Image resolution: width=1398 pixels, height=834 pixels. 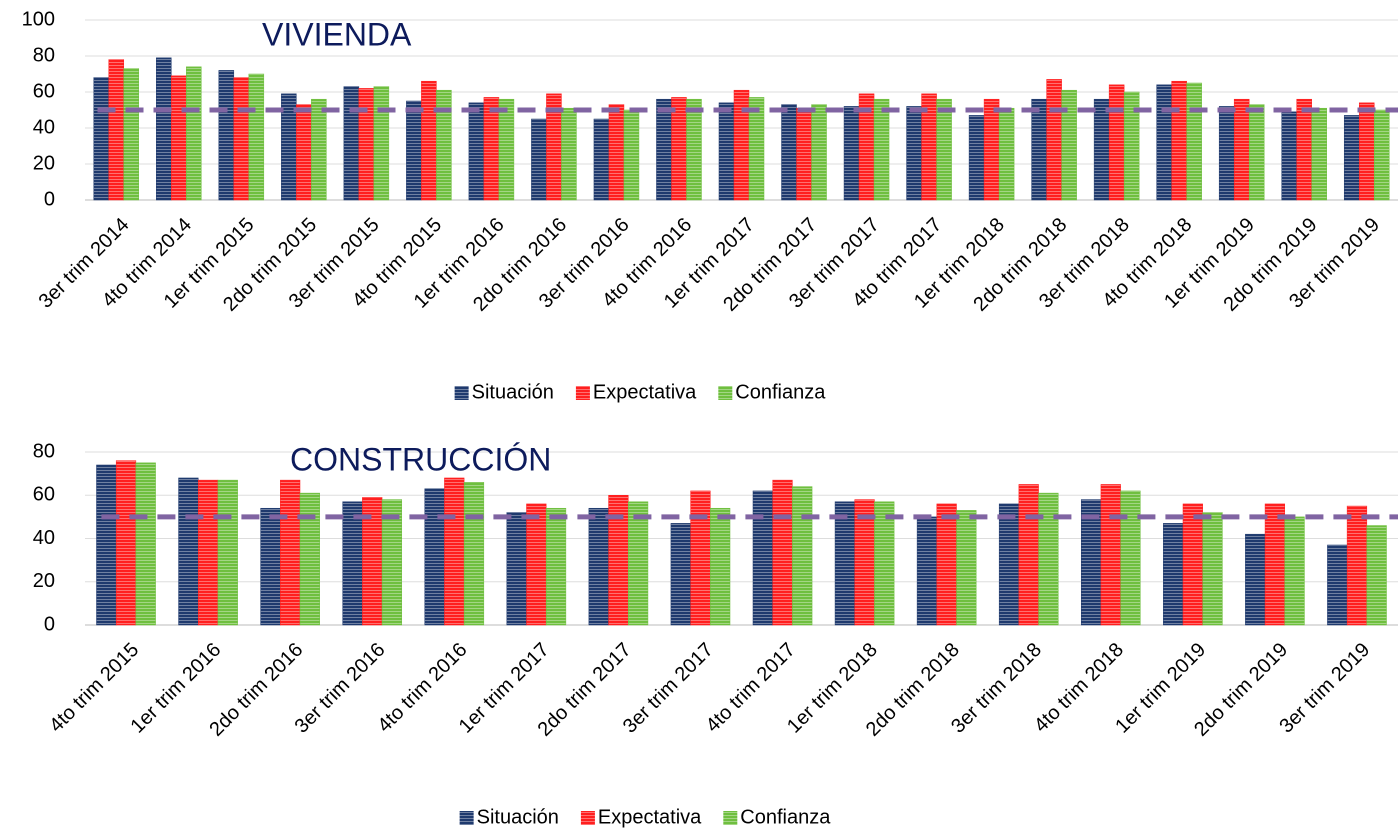 I want to click on y-tick-label: 100, so click(x=38, y=19).